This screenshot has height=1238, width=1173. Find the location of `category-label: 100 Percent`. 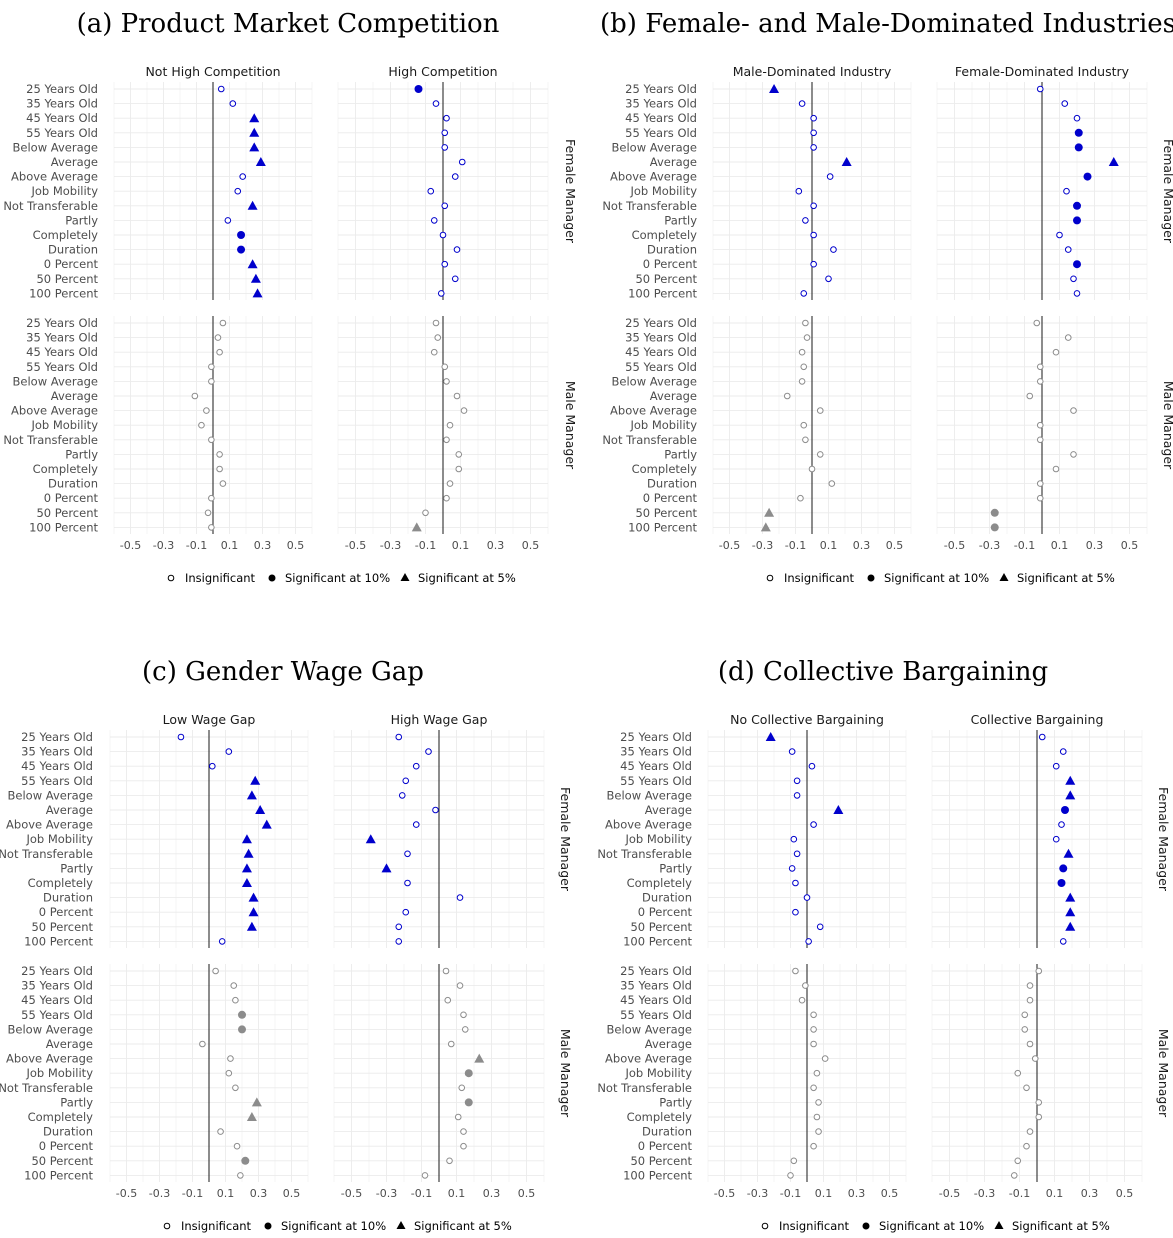

category-label: 100 Percent is located at coordinates (662, 527).